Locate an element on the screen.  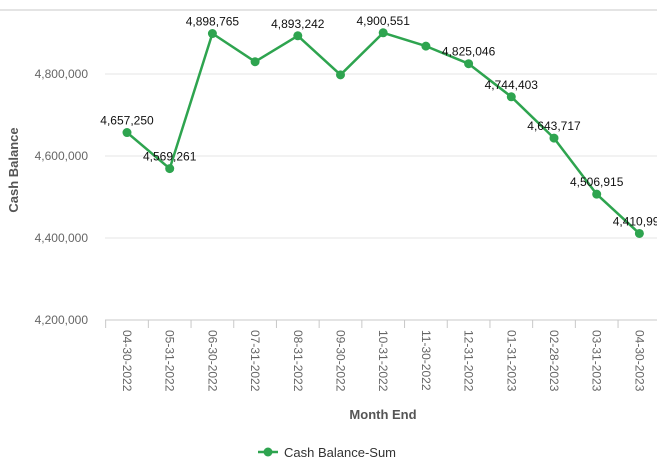
data-label: 4,506,915 is located at coordinates (597, 182).